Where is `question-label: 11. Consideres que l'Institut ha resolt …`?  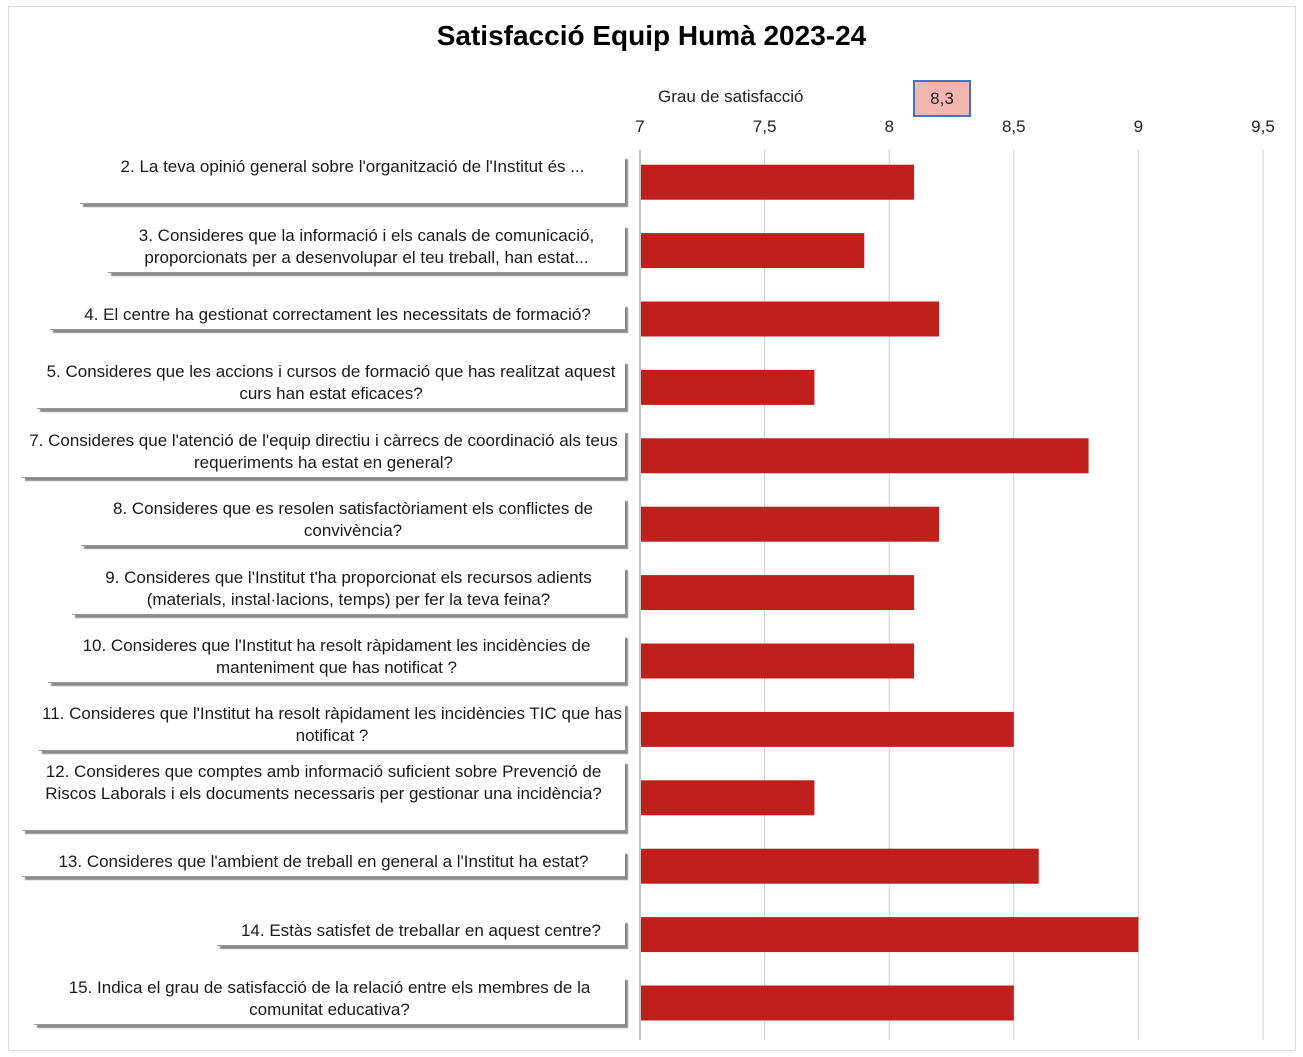
question-label: 11. Consideres que l'Institut ha resolt … is located at coordinates (332, 727).